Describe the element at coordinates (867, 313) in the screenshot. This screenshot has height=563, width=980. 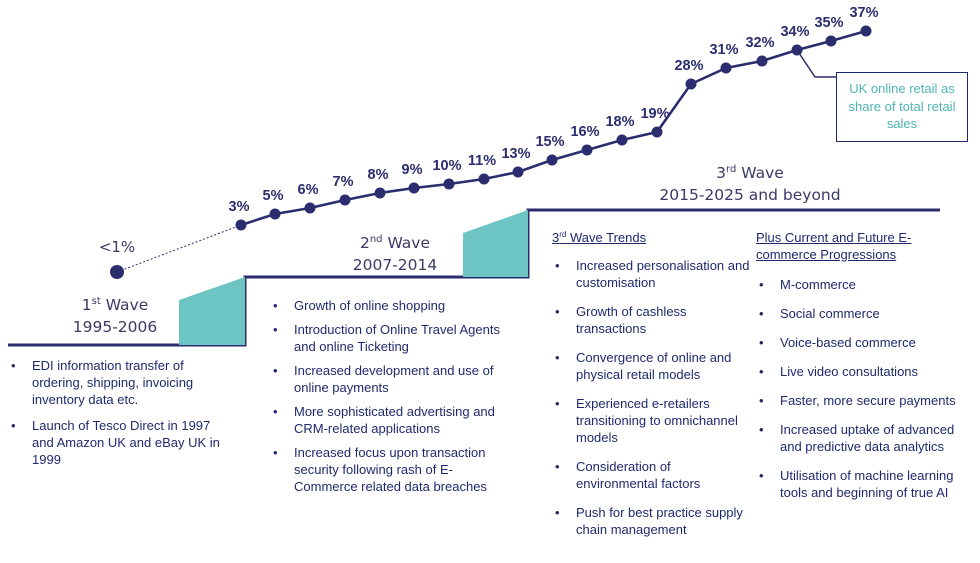
I see `list-item: Social commerce` at that location.